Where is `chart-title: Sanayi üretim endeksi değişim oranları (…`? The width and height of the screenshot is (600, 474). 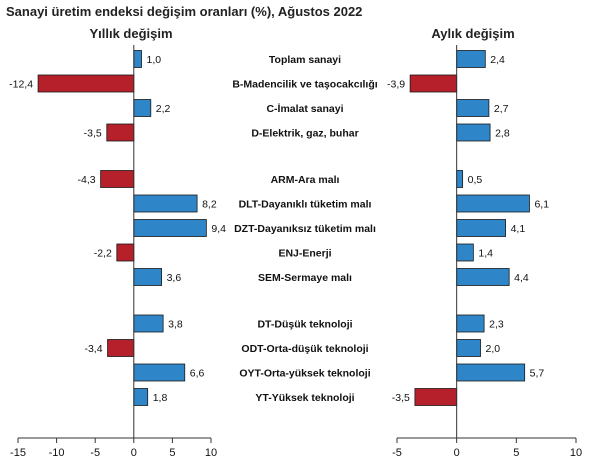 chart-title: Sanayi üretim endeksi değişim oranları (… is located at coordinates (184, 11).